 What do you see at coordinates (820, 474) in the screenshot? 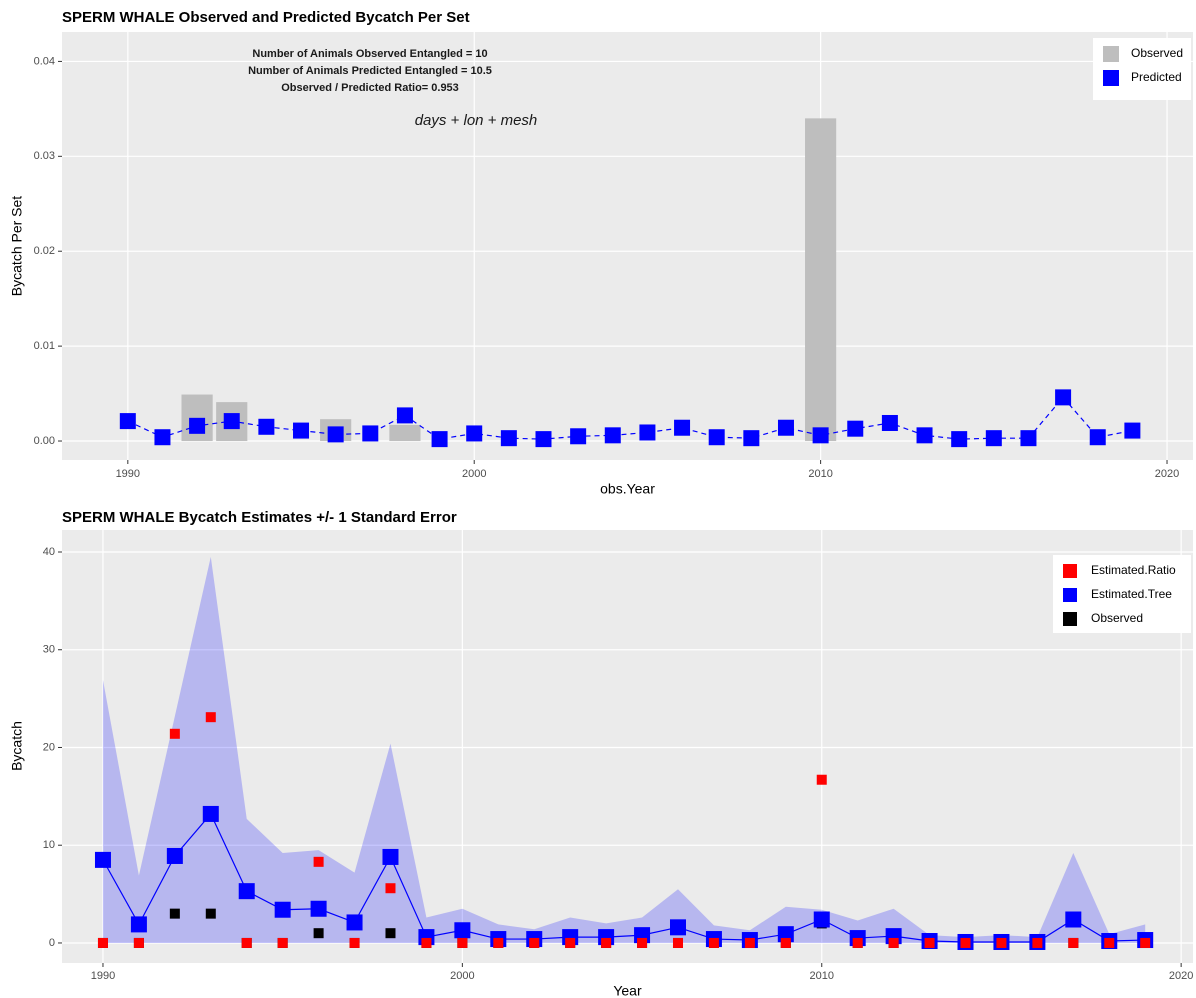
I see `x-tick-label: 2010` at bounding box center [820, 474].